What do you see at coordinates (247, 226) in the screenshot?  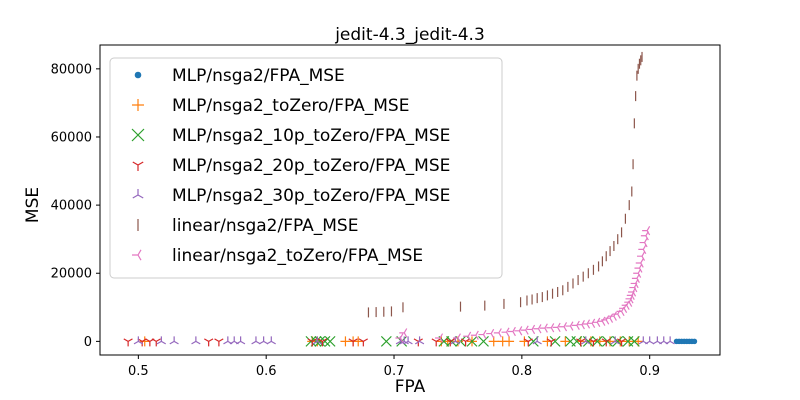 I see `legend-item: linear/nsga2/FPA_MSE` at bounding box center [247, 226].